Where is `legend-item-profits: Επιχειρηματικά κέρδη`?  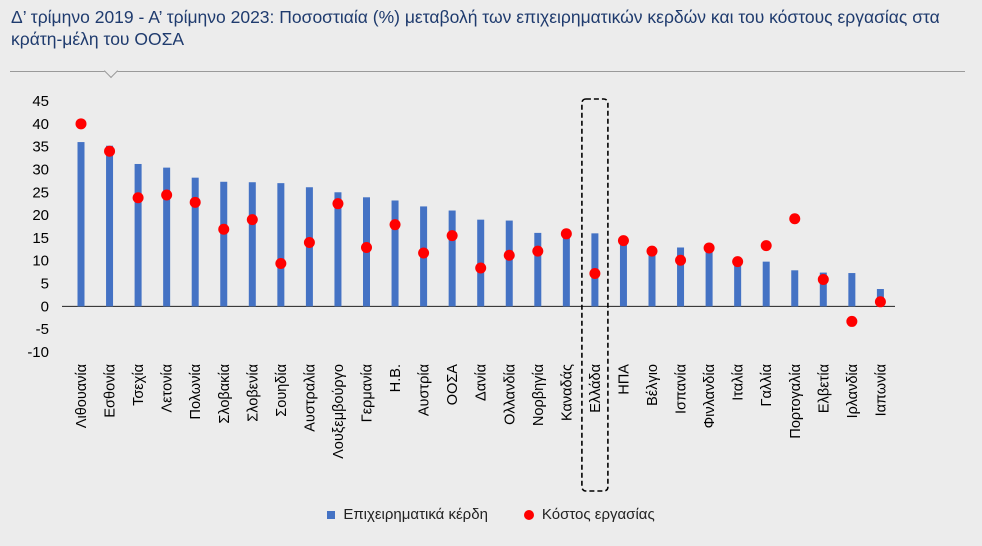
legend-item-profits: Επιχειρηματικά κέρδη is located at coordinates (407, 514).